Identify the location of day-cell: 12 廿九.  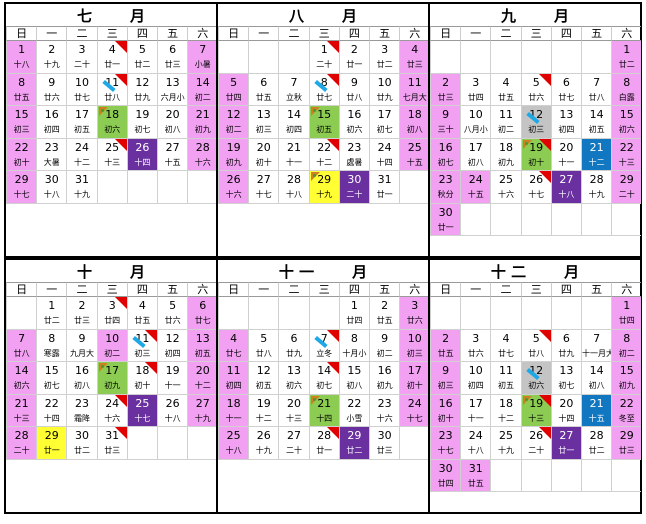
(141, 89).